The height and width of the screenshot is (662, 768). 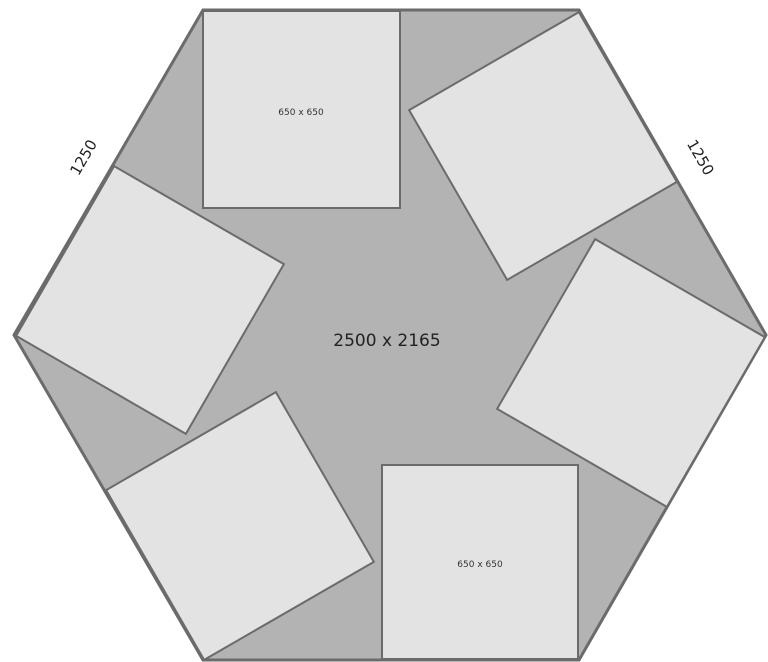 What do you see at coordinates (700, 157) in the screenshot?
I see `side-length-label-right: 1250` at bounding box center [700, 157].